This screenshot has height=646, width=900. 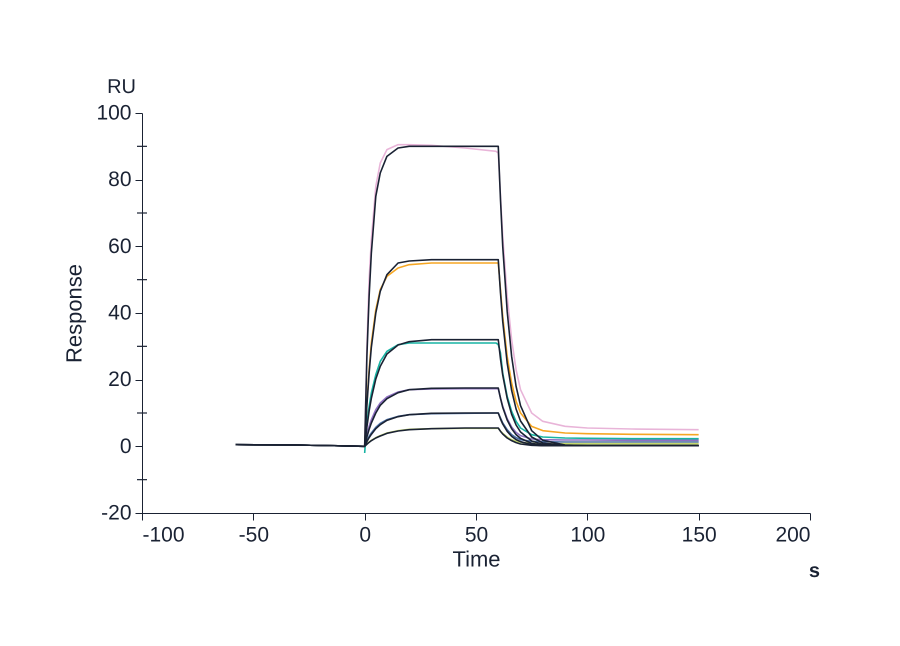 I want to click on y-tick-label: 20, so click(x=120, y=380).